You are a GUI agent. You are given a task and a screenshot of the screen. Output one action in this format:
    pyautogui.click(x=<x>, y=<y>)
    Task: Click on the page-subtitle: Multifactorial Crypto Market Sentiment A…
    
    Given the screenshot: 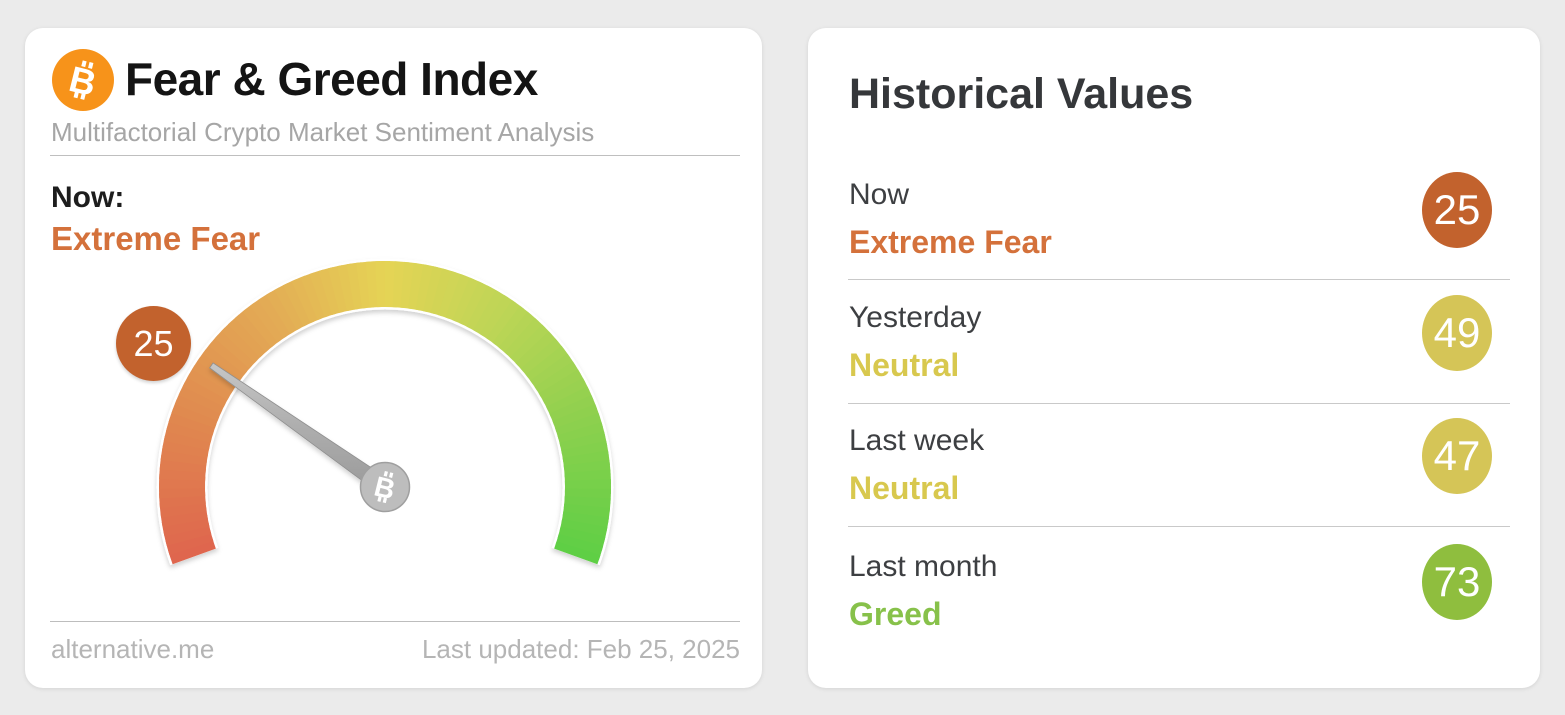 What is the action you would take?
    pyautogui.click(x=323, y=132)
    